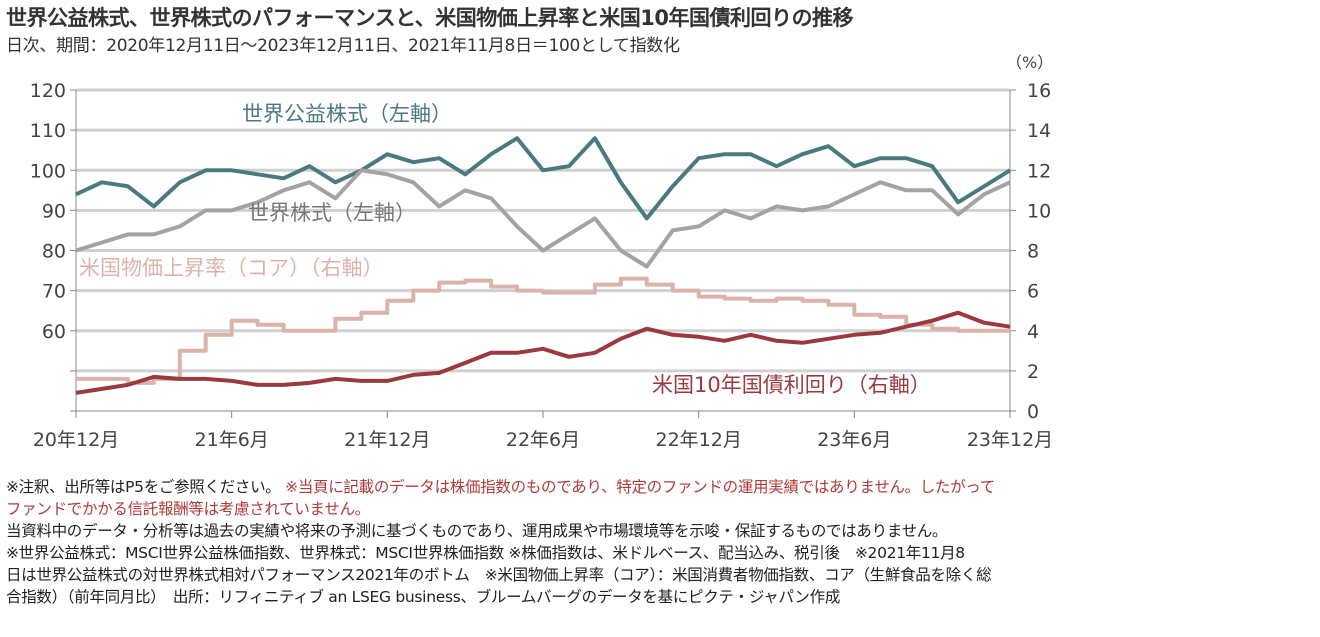 The image size is (1320, 637). What do you see at coordinates (1039, 91) in the screenshot?
I see `right-tick-label: 16` at bounding box center [1039, 91].